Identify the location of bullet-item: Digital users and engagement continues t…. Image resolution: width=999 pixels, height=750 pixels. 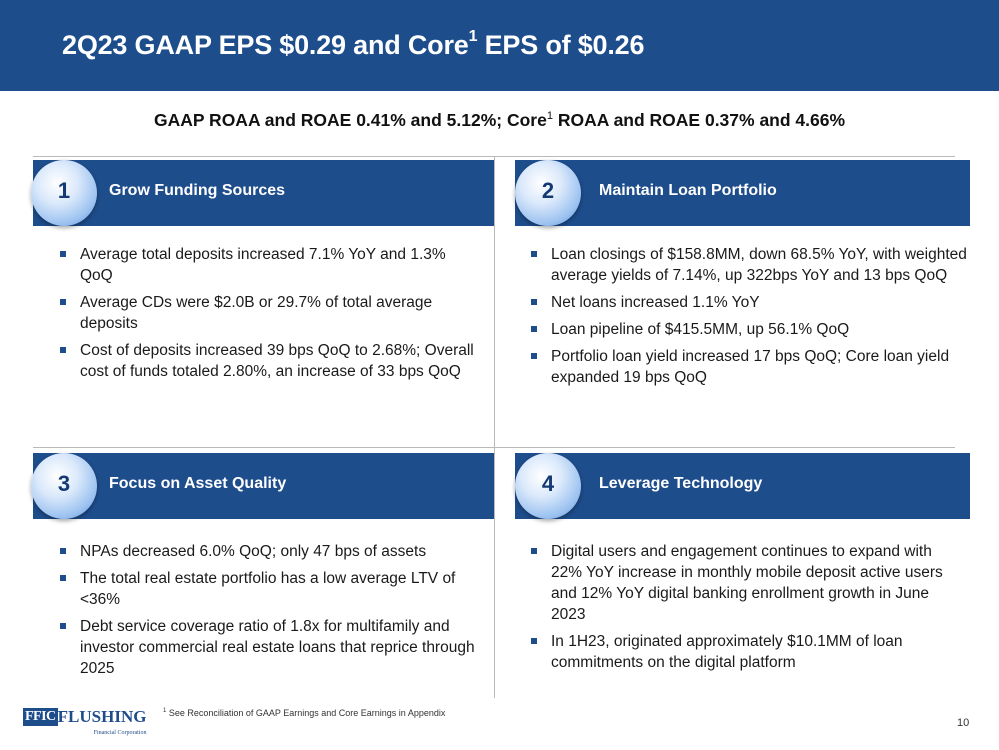
(746, 583).